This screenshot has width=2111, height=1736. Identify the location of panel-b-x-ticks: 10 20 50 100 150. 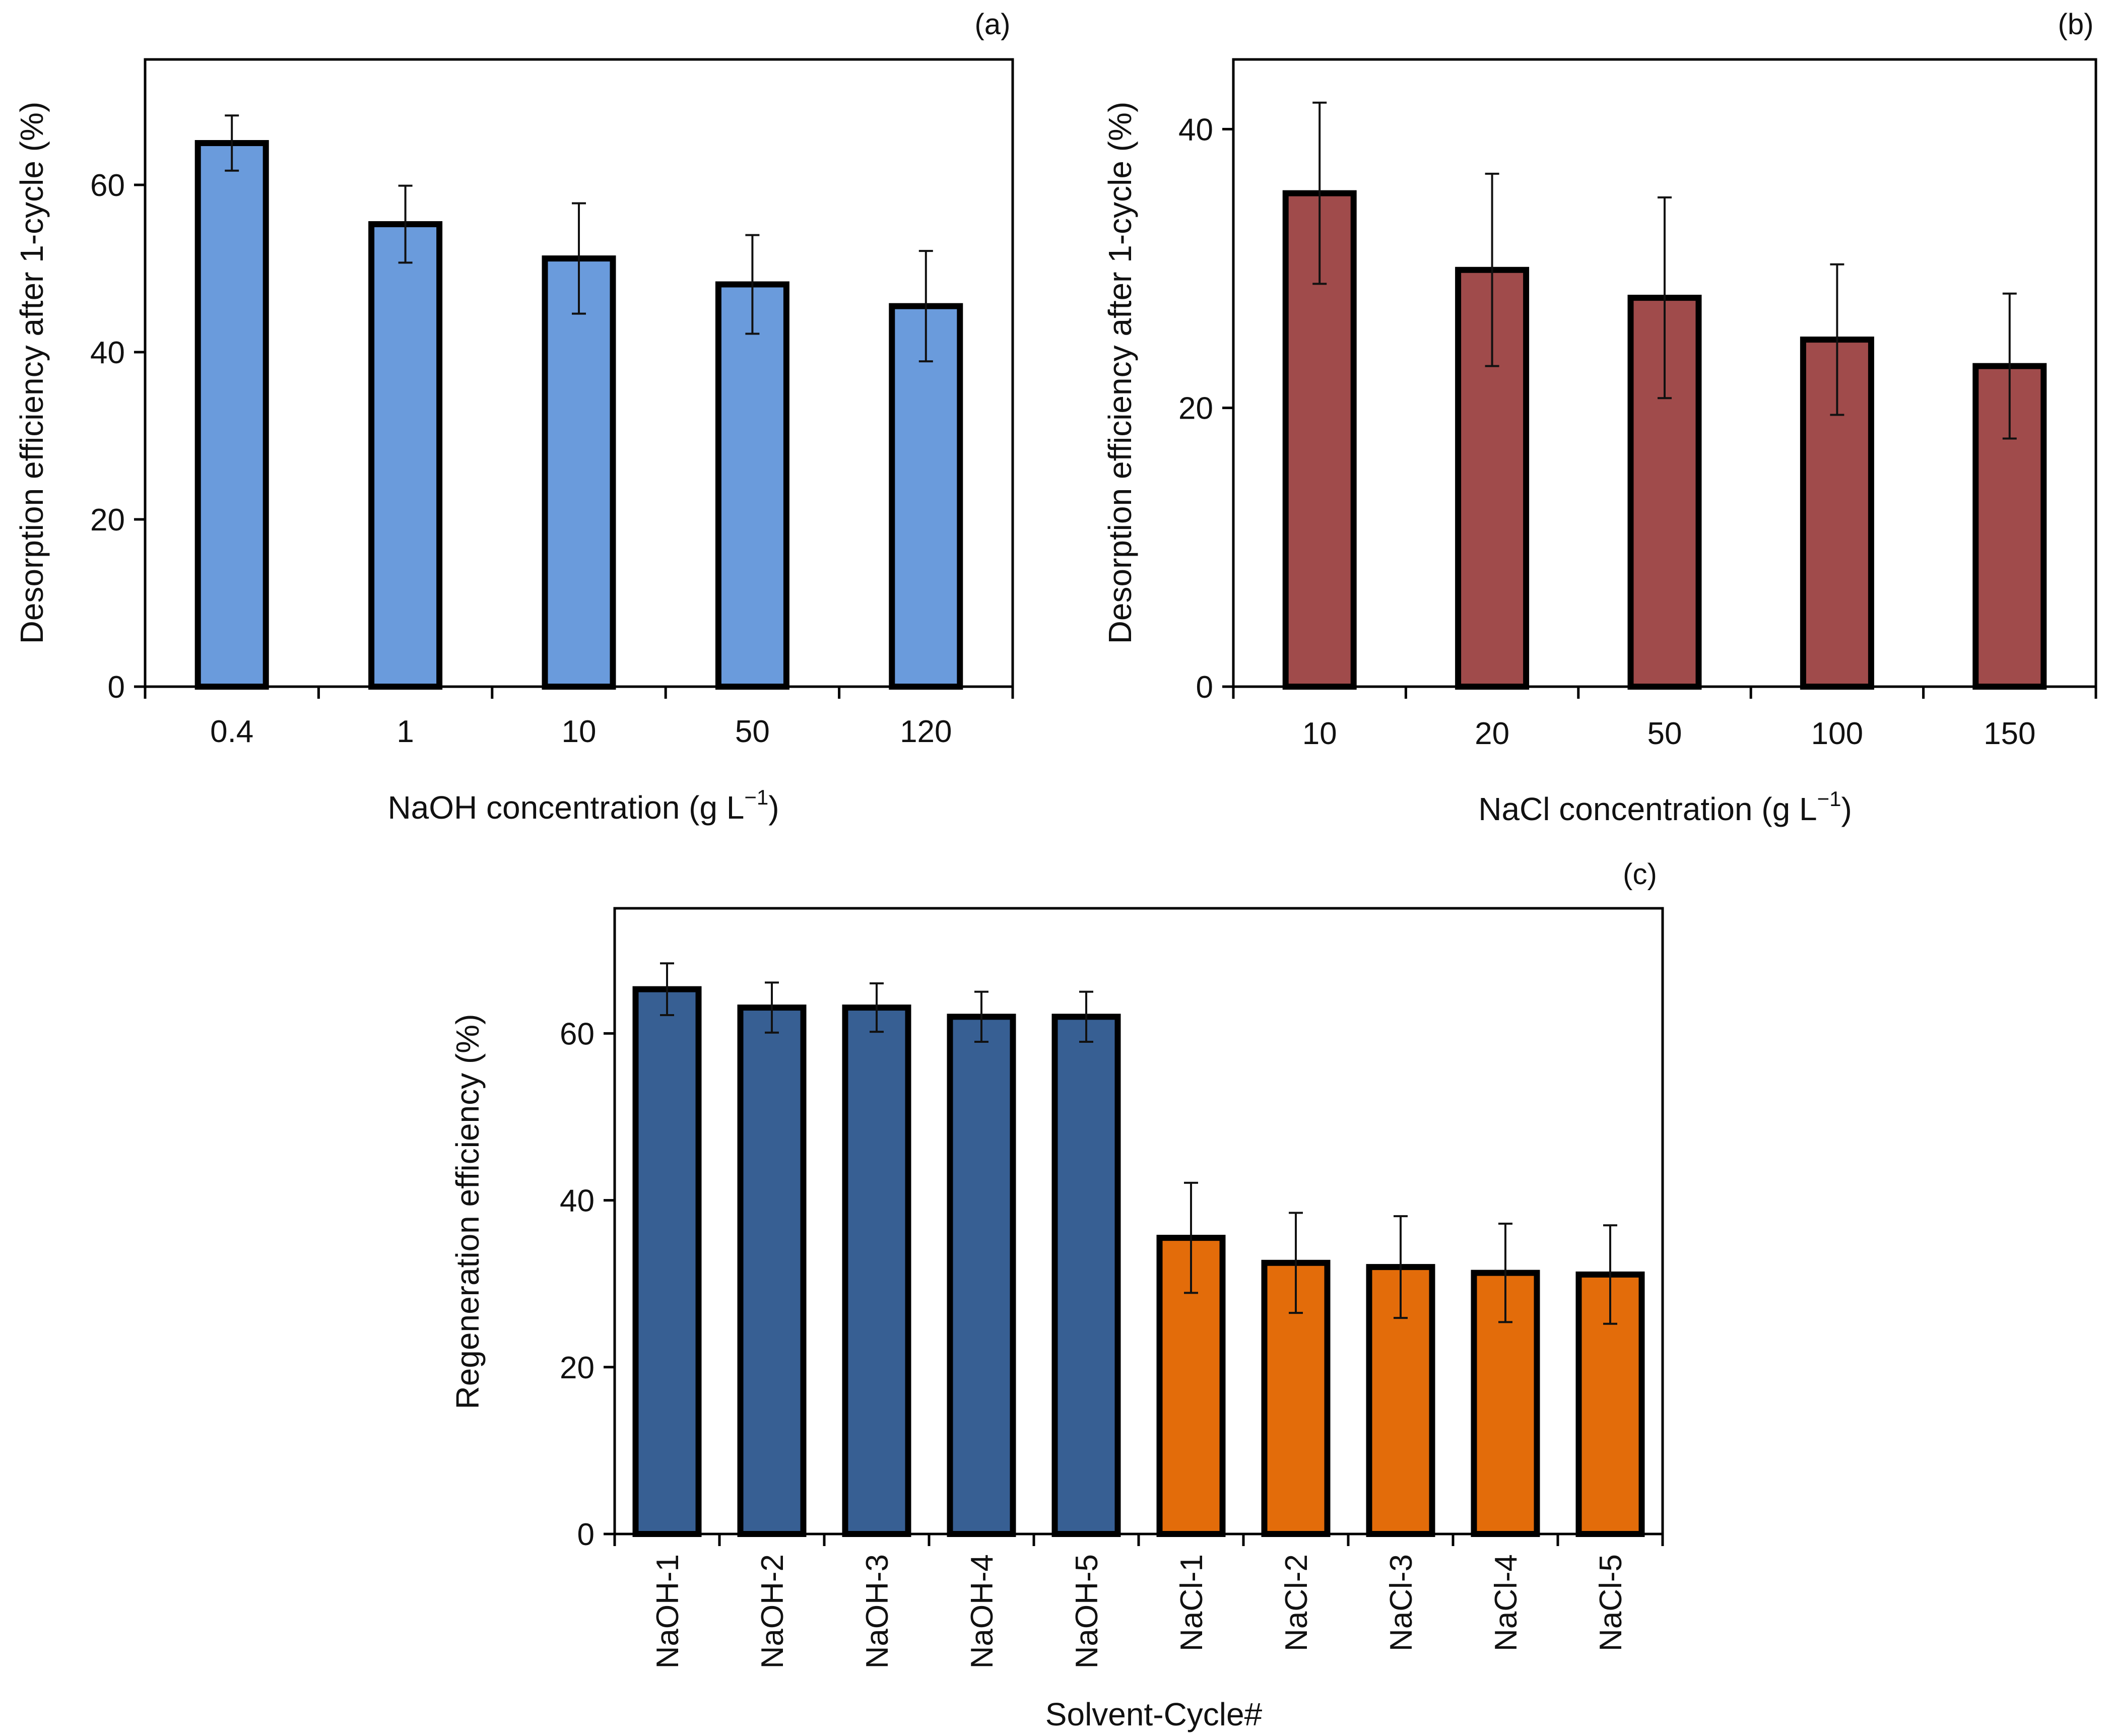
(1664, 719).